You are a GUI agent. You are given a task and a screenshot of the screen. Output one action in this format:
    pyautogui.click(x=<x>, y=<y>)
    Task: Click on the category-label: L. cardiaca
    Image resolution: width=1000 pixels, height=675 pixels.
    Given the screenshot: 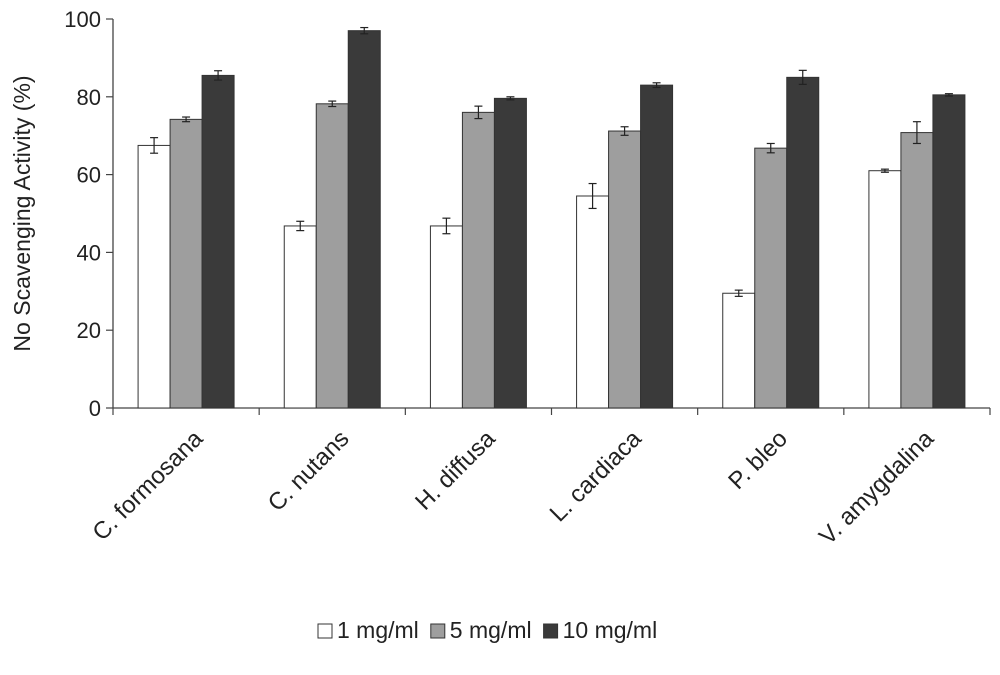 What is the action you would take?
    pyautogui.click(x=596, y=476)
    